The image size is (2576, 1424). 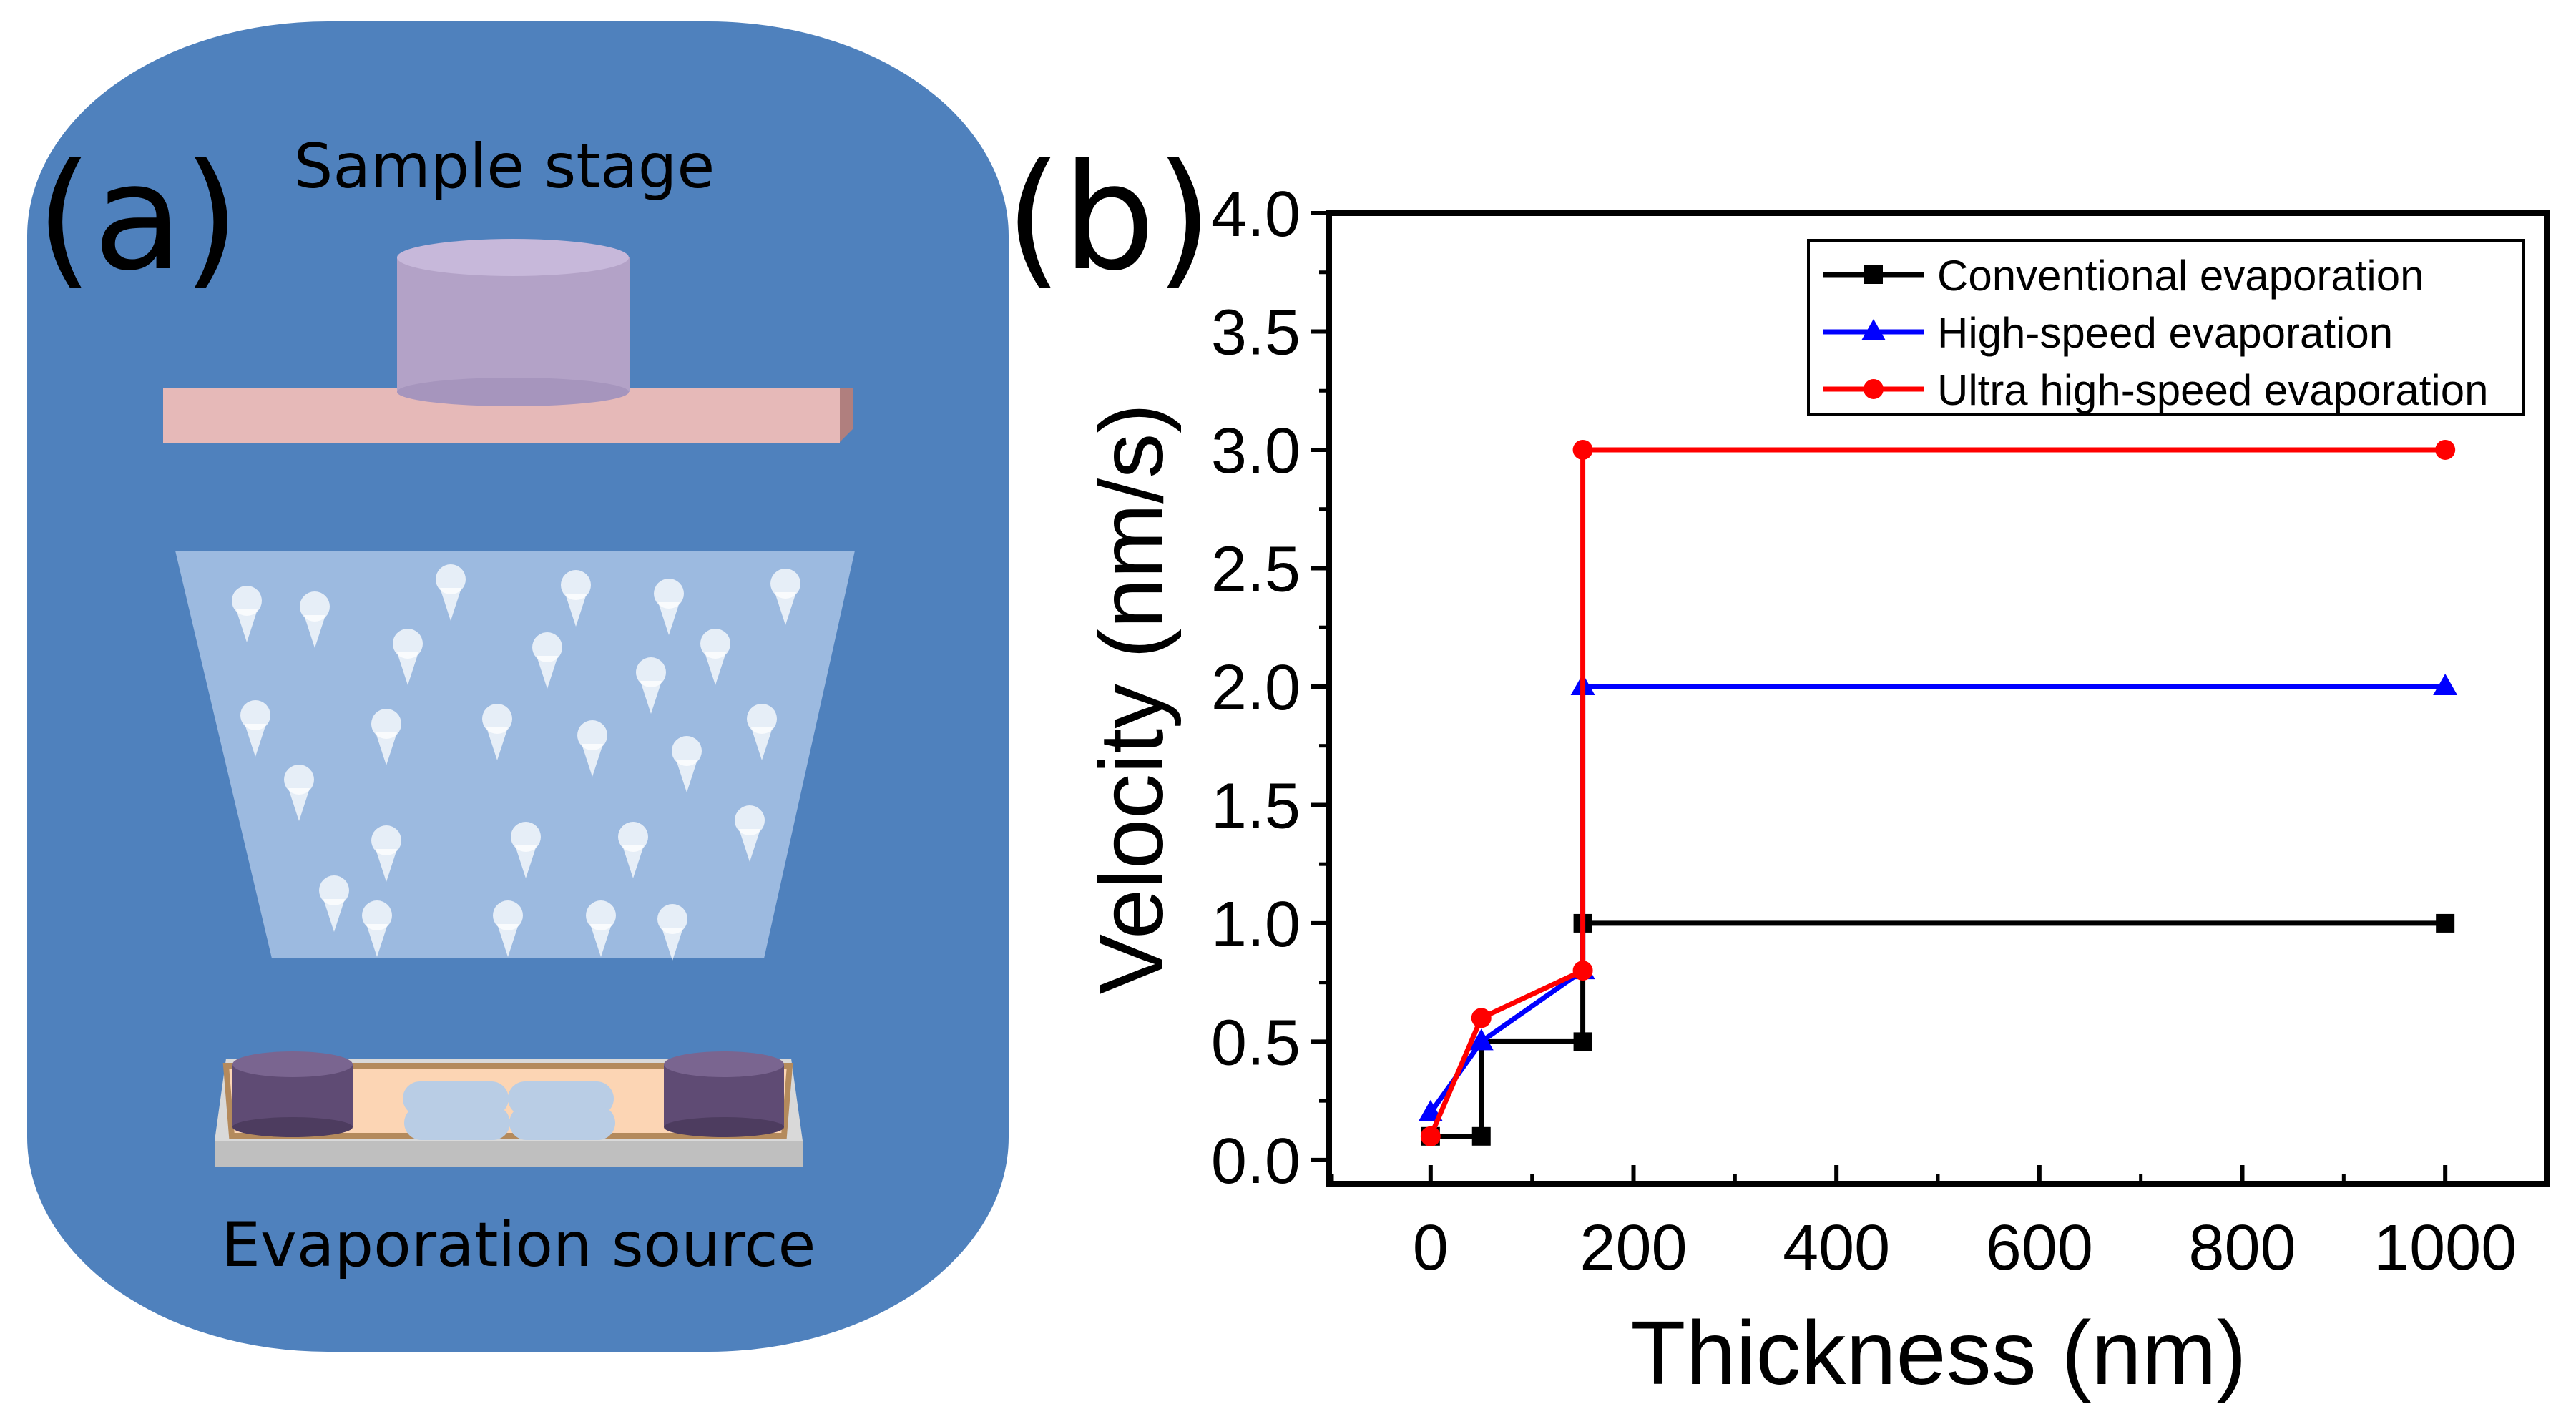 I want to click on y-axis-label: Velocity (nm/s), so click(x=1131, y=698).